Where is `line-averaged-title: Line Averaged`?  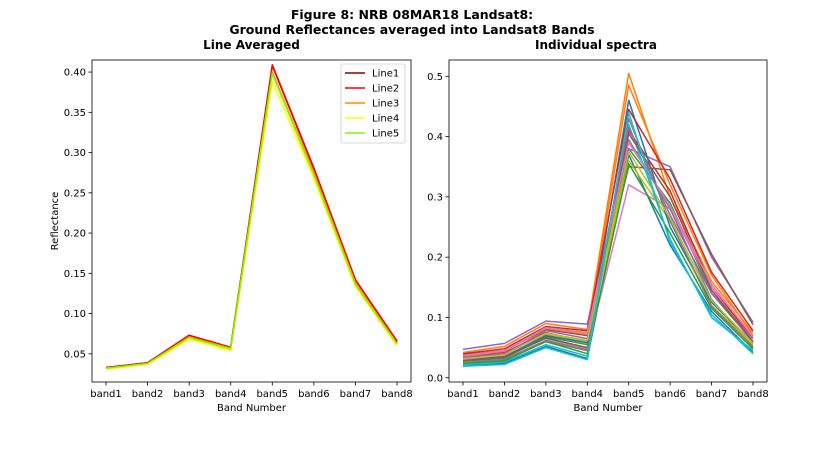
line-averaged-title: Line Averaged is located at coordinates (251, 45).